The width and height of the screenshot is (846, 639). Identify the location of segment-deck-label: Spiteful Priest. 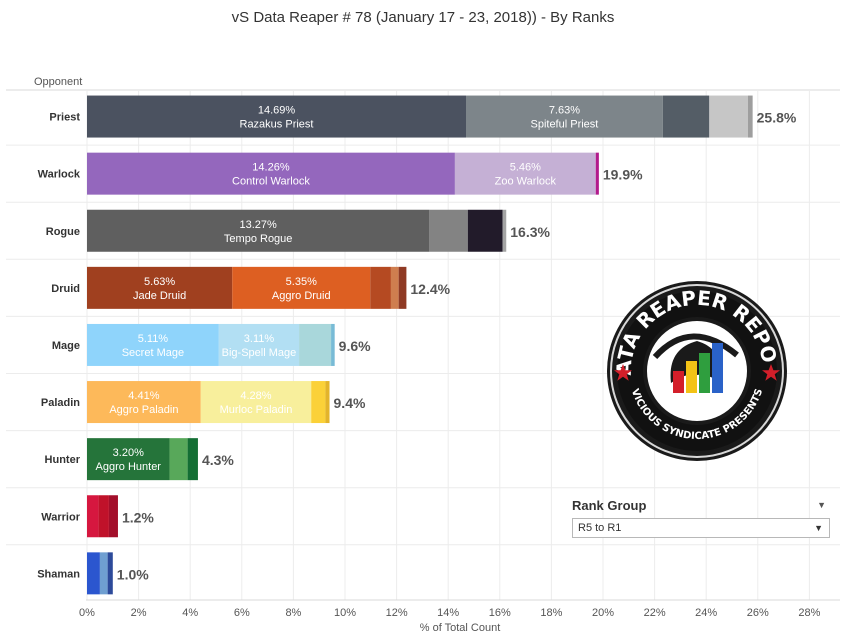
(564, 125).